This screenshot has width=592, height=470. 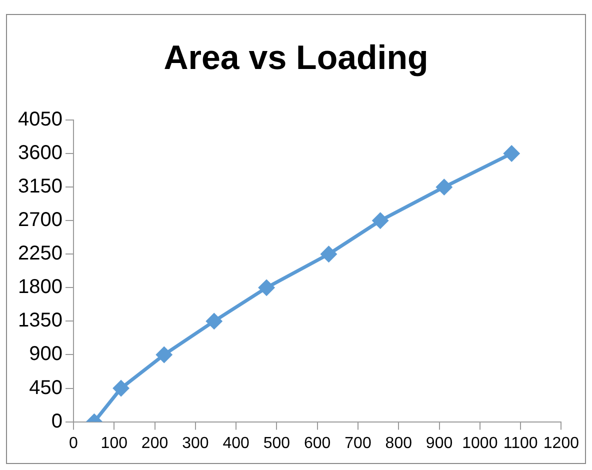 What do you see at coordinates (40, 321) in the screenshot?
I see `y-tick-label: 1350` at bounding box center [40, 321].